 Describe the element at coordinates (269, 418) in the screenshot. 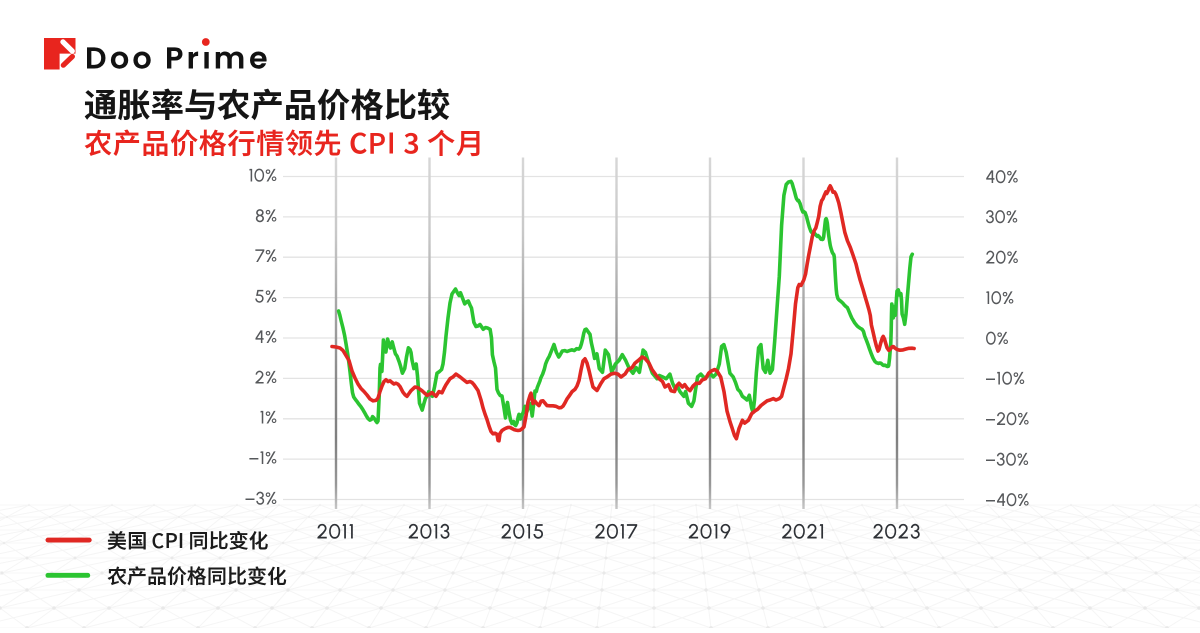

I see `svg-text: 1%` at that location.